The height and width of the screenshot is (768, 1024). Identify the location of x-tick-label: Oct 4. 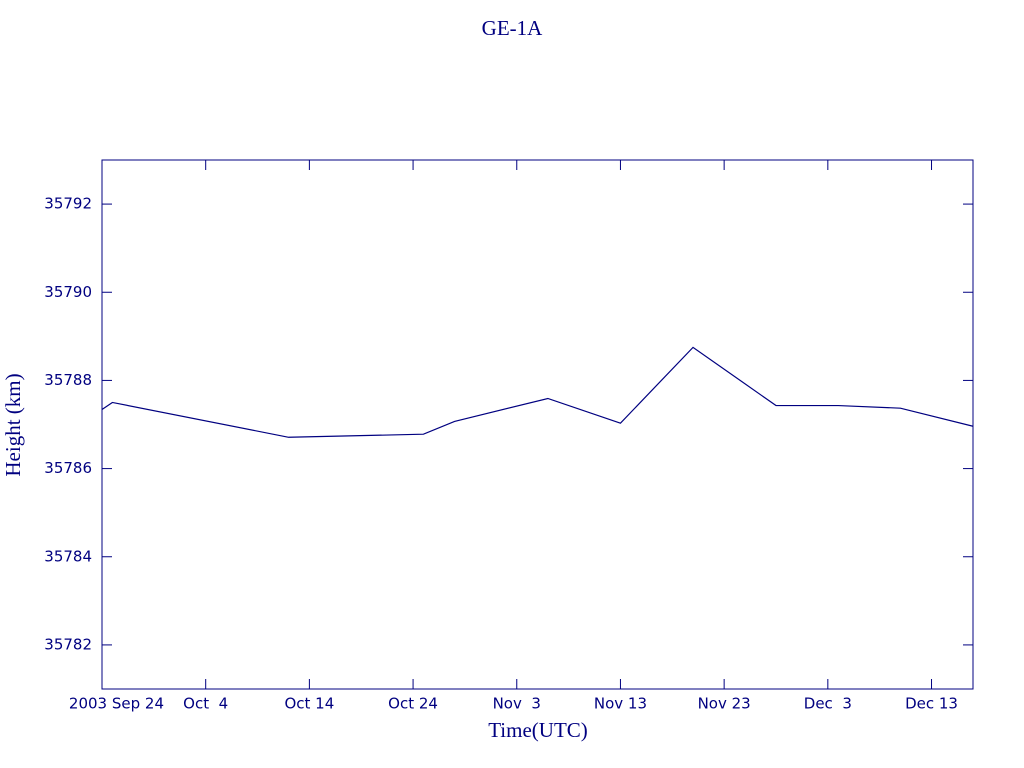
(205, 704).